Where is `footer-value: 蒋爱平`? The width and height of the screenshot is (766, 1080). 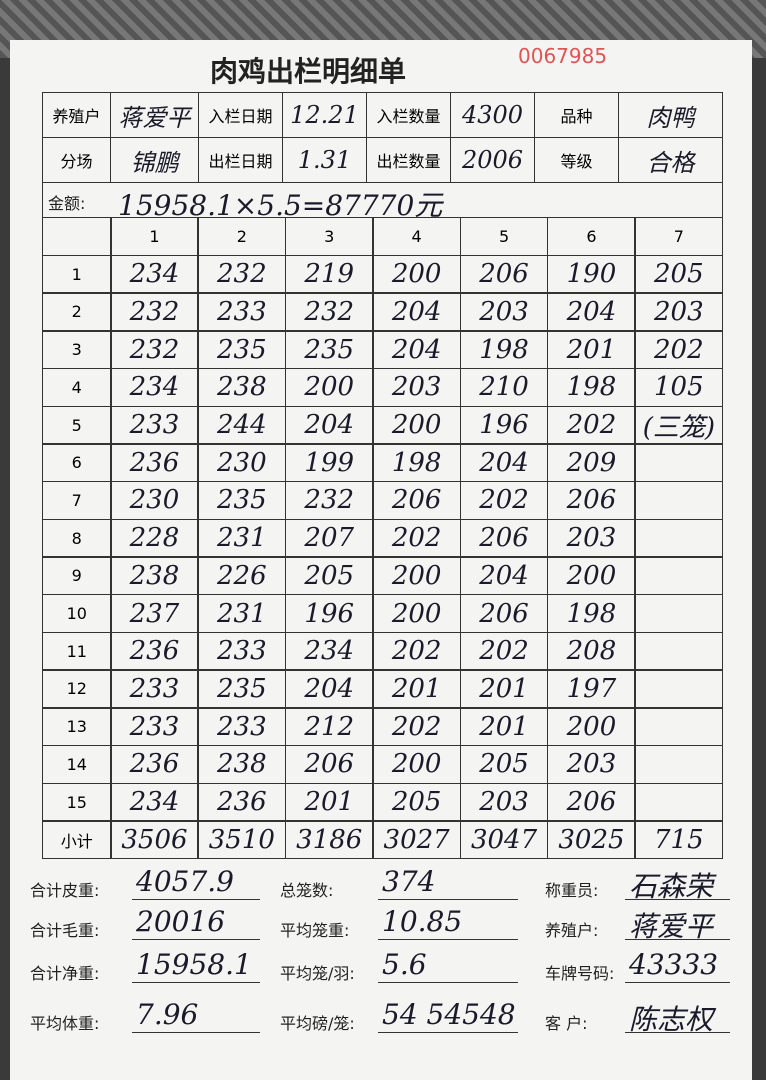 footer-value: 蒋爱平 is located at coordinates (671, 926).